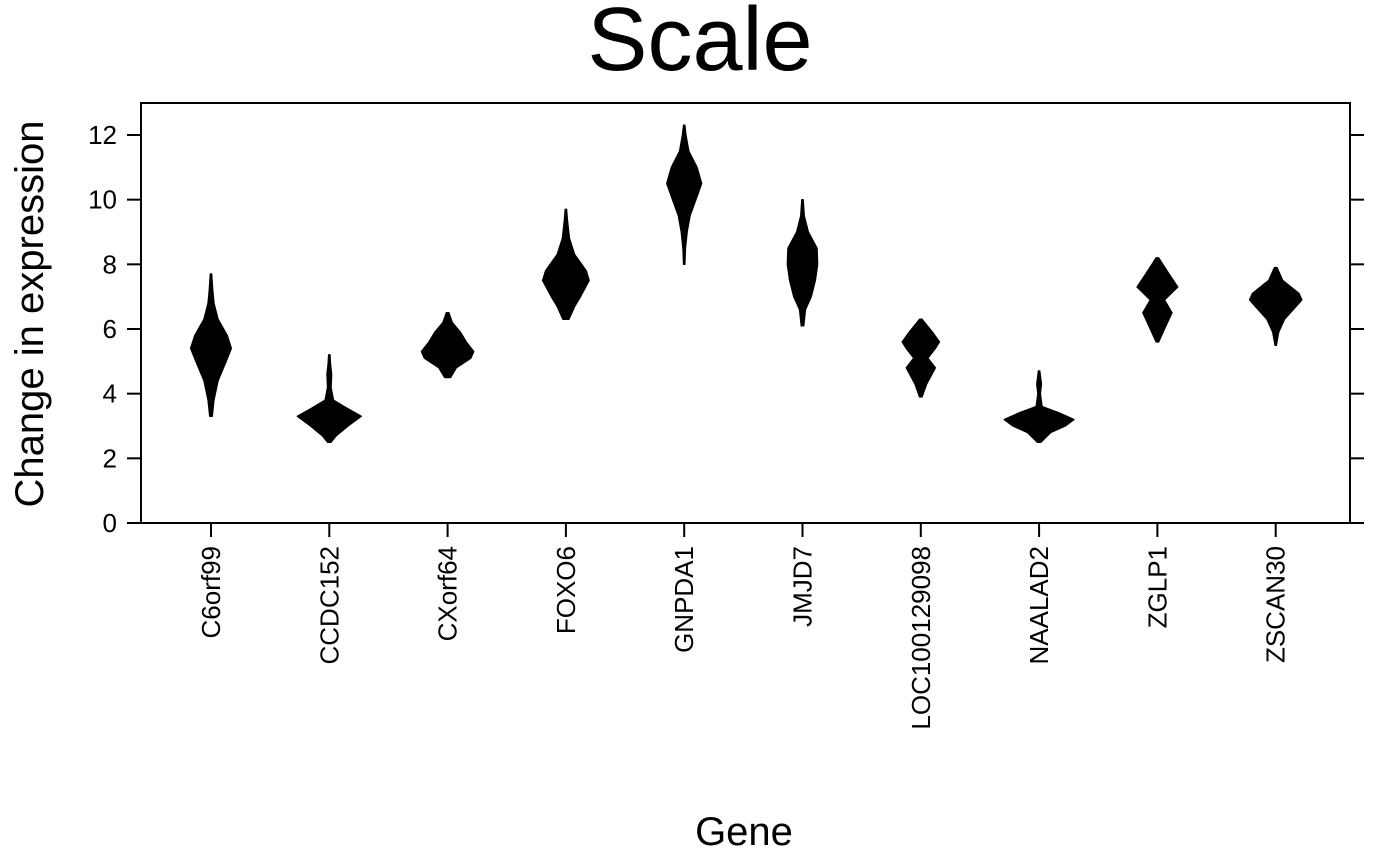 This screenshot has width=1400, height=866. Describe the element at coordinates (802, 262) in the screenshot. I see `violin-jmjd7` at that location.